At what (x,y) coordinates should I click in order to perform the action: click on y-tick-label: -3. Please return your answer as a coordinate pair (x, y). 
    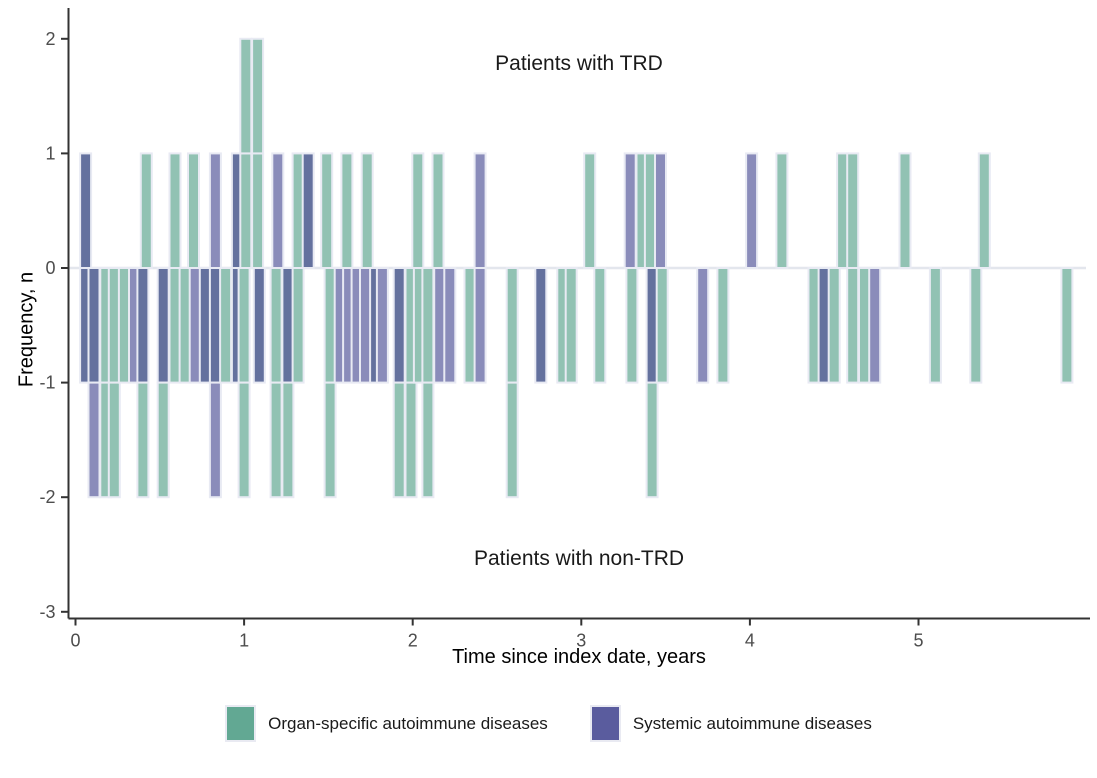
    Looking at the image, I should click on (47, 612).